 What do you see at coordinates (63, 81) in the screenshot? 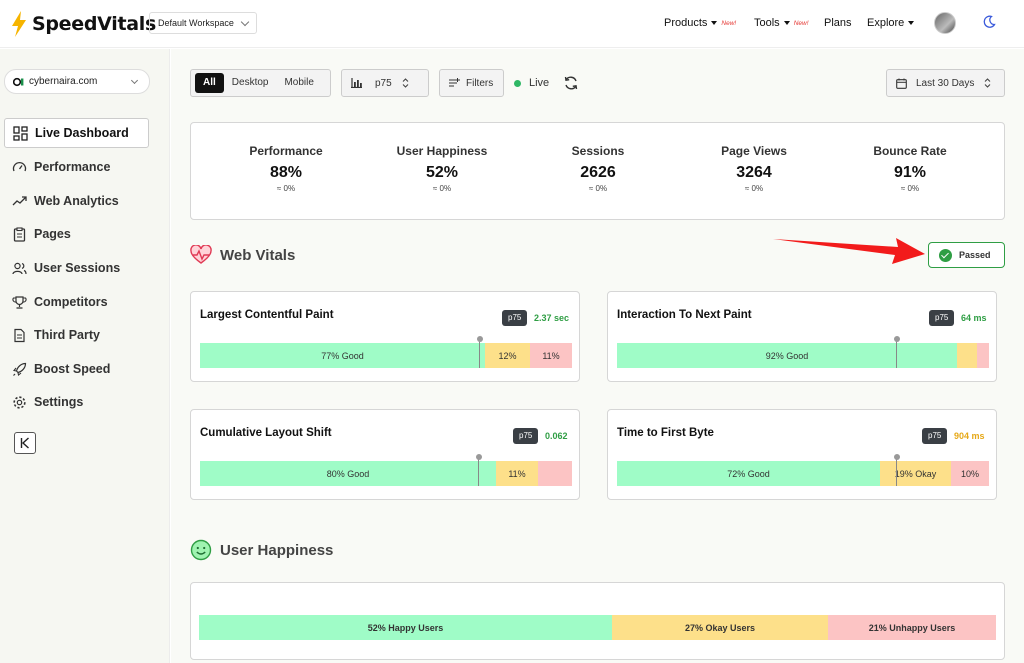
I see `site-select-value: cybernaira.com` at bounding box center [63, 81].